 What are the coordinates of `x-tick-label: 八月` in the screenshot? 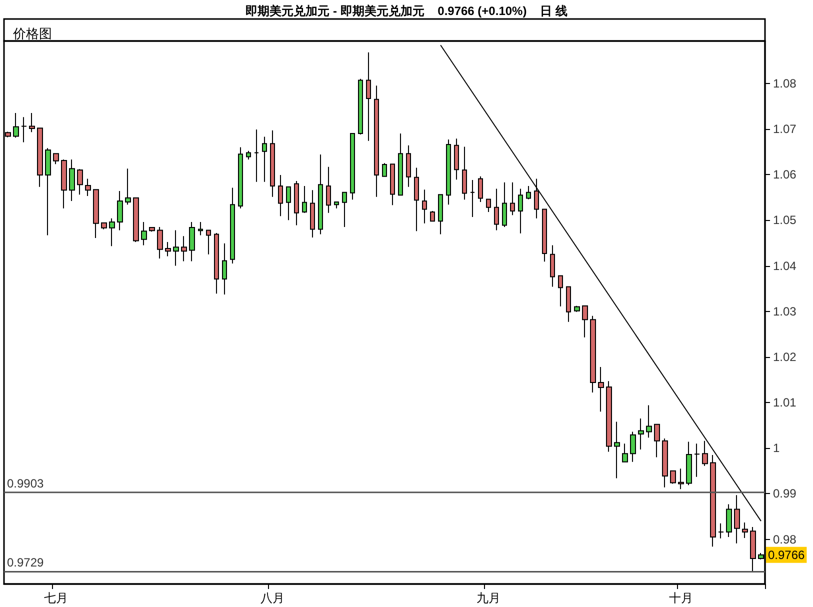 It's located at (272, 598).